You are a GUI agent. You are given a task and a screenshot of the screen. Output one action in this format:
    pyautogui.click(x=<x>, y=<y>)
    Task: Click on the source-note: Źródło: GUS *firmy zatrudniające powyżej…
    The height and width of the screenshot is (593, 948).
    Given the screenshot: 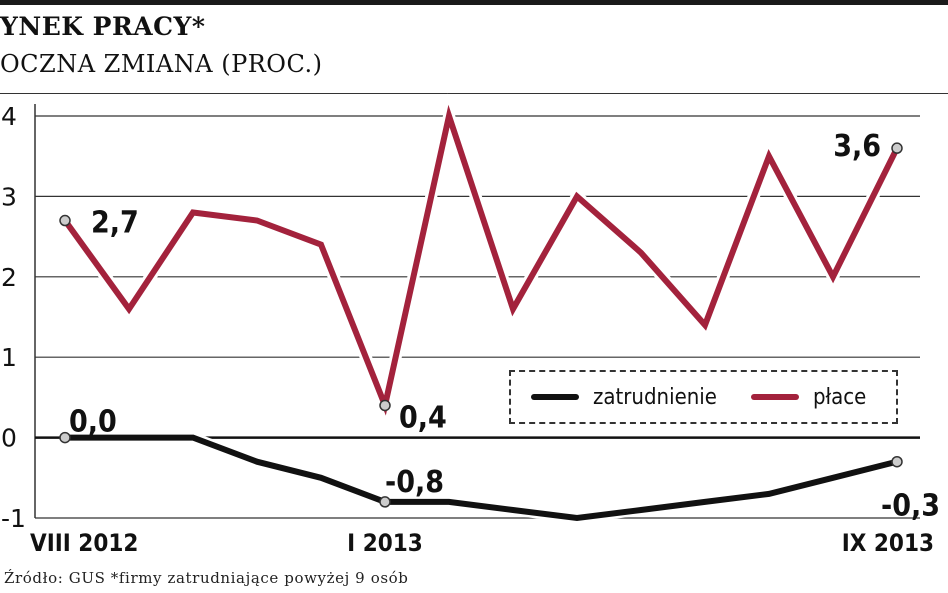 What is the action you would take?
    pyautogui.click(x=206, y=578)
    